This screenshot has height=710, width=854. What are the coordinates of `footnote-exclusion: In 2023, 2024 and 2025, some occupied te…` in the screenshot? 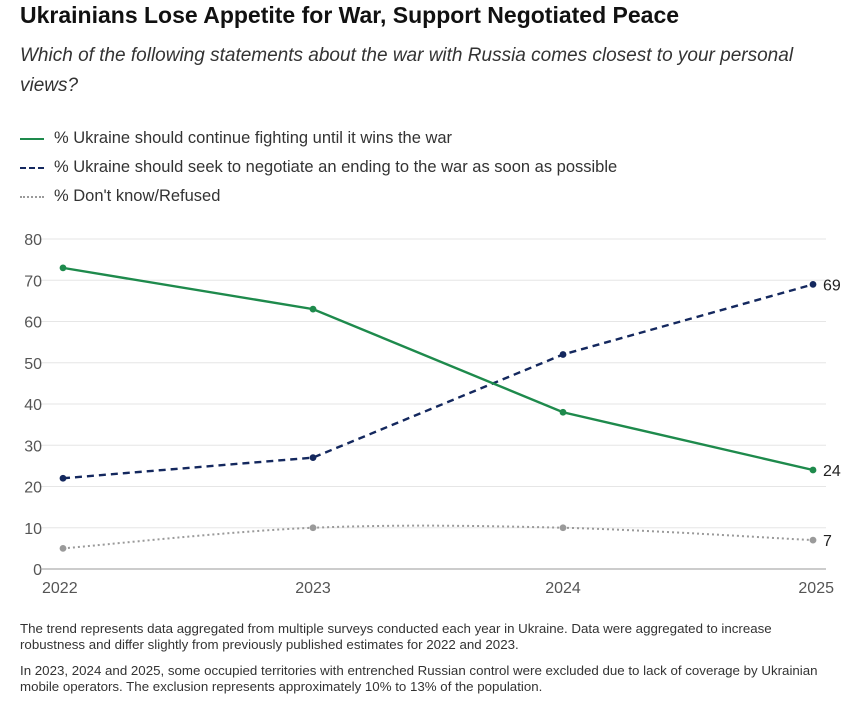 It's located at (419, 678).